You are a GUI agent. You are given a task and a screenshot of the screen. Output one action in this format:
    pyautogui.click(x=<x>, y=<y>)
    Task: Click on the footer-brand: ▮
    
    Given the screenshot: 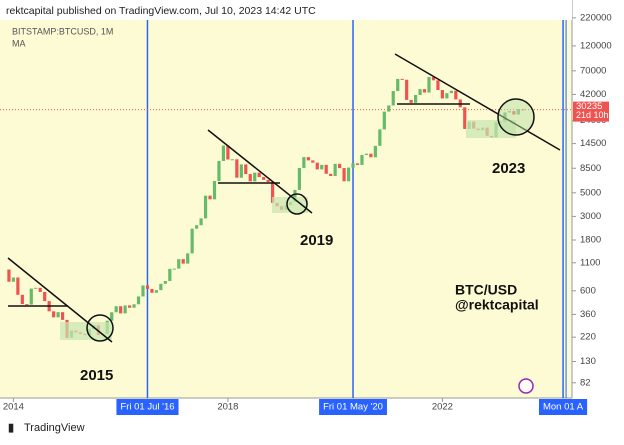 What is the action you would take?
    pyautogui.click(x=11, y=428)
    